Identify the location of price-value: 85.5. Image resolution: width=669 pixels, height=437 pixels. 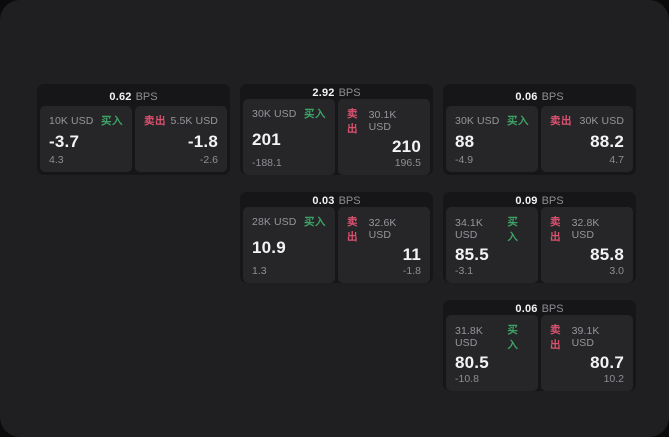
(472, 254).